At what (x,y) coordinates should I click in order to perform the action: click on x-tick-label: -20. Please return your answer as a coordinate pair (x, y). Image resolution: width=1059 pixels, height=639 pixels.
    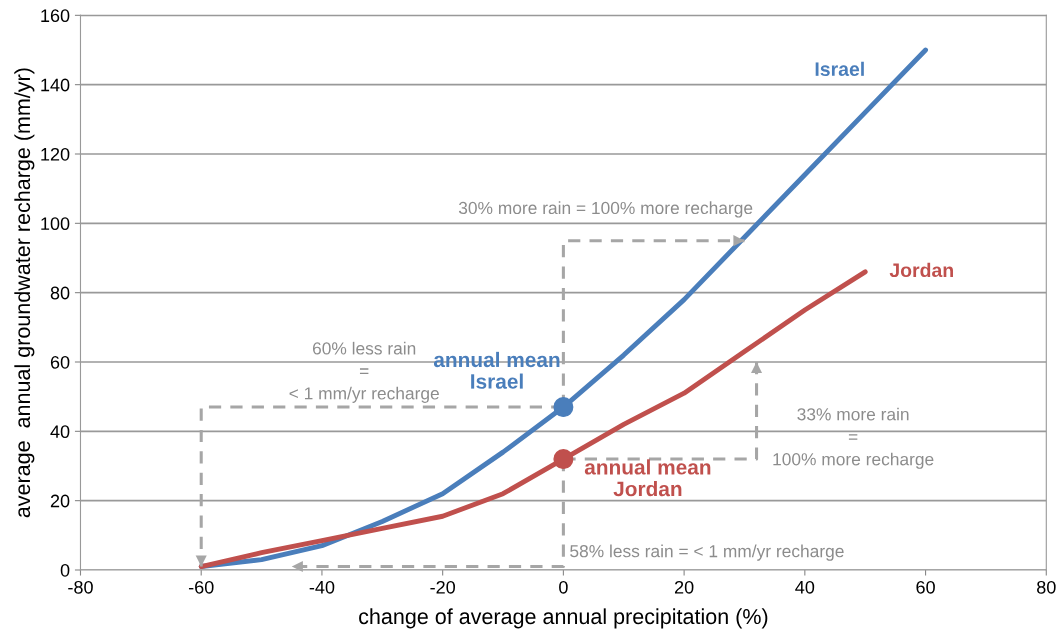
    Looking at the image, I should click on (443, 587).